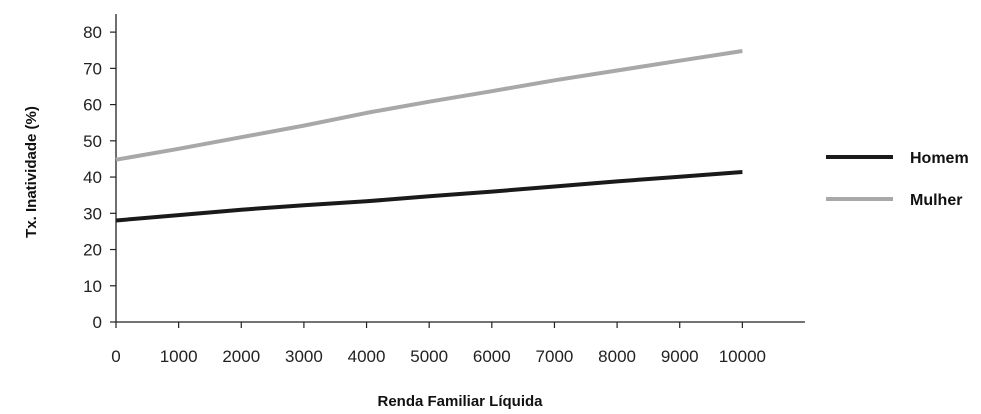 This screenshot has width=981, height=414. I want to click on legend: Homem Mulher, so click(897, 179).